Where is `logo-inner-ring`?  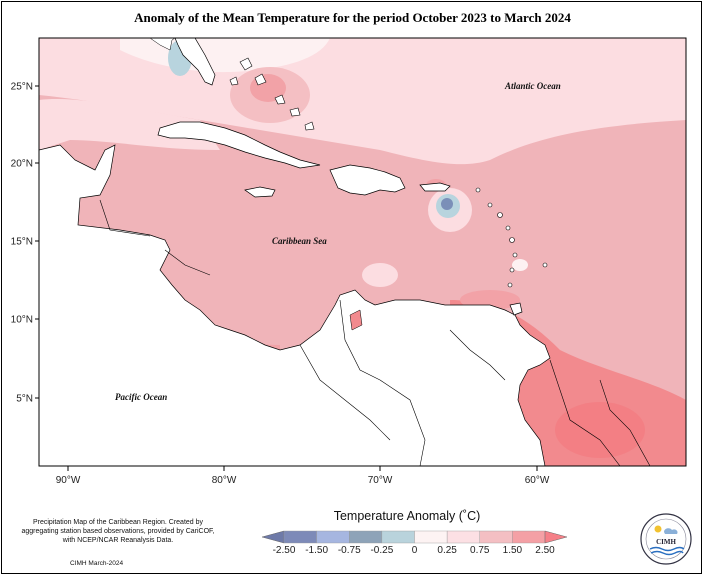
logo-inner-ring is located at coordinates (666, 539).